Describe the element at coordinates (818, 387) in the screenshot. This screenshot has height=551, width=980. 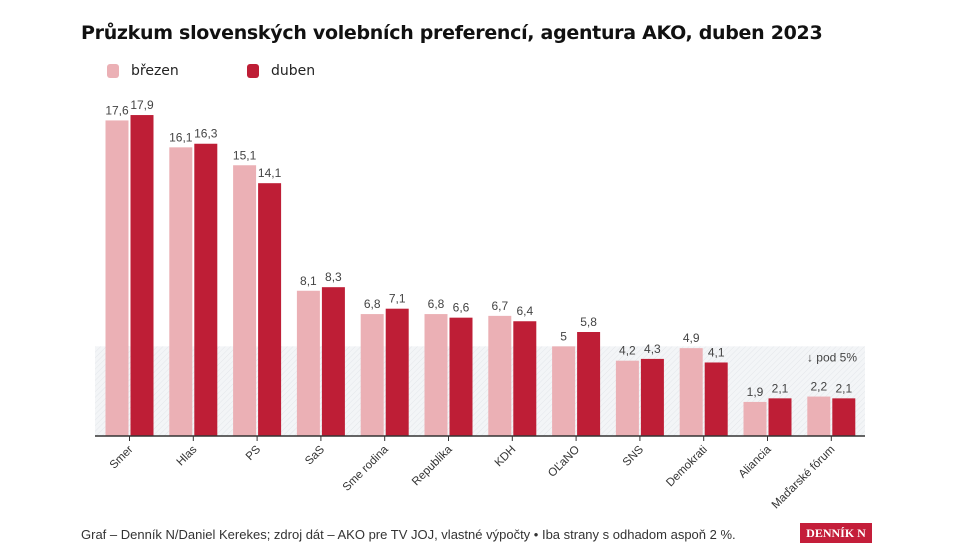
I see `data-label: 2,2` at that location.